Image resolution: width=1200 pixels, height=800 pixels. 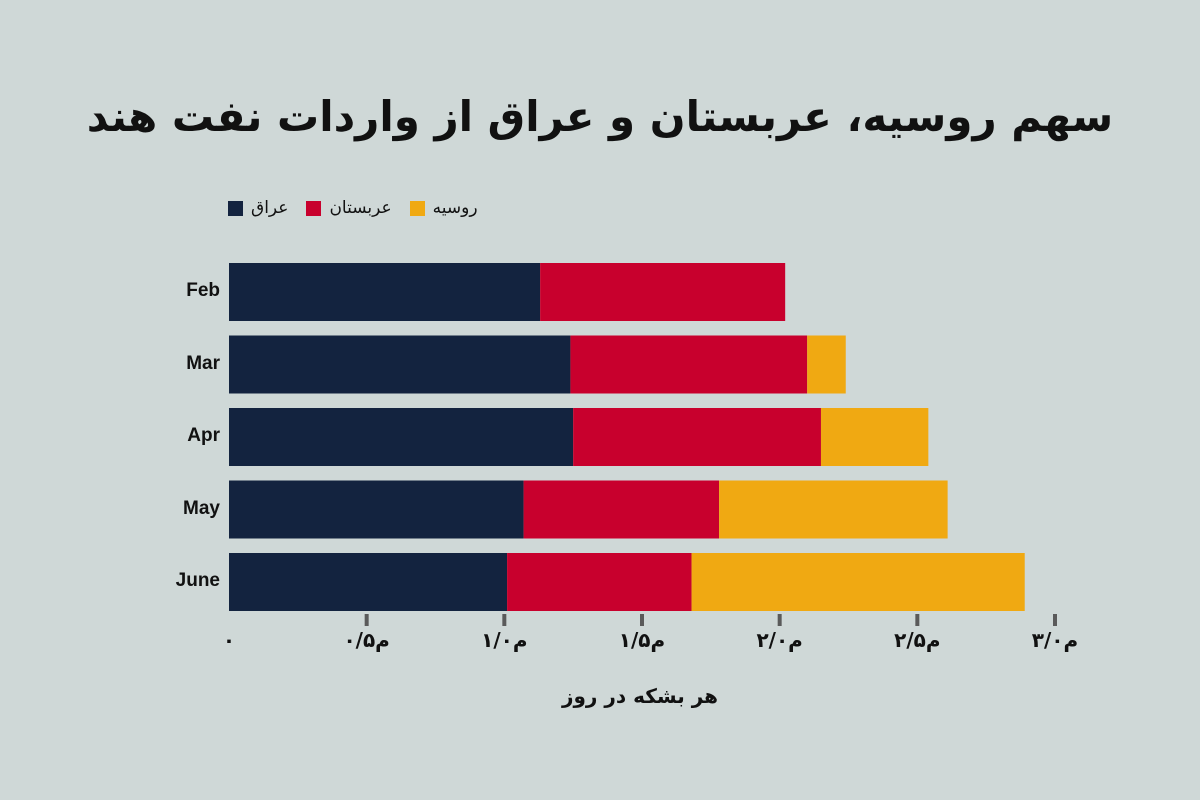 What do you see at coordinates (229, 640) in the screenshot?
I see `x-tick-label: ۰` at bounding box center [229, 640].